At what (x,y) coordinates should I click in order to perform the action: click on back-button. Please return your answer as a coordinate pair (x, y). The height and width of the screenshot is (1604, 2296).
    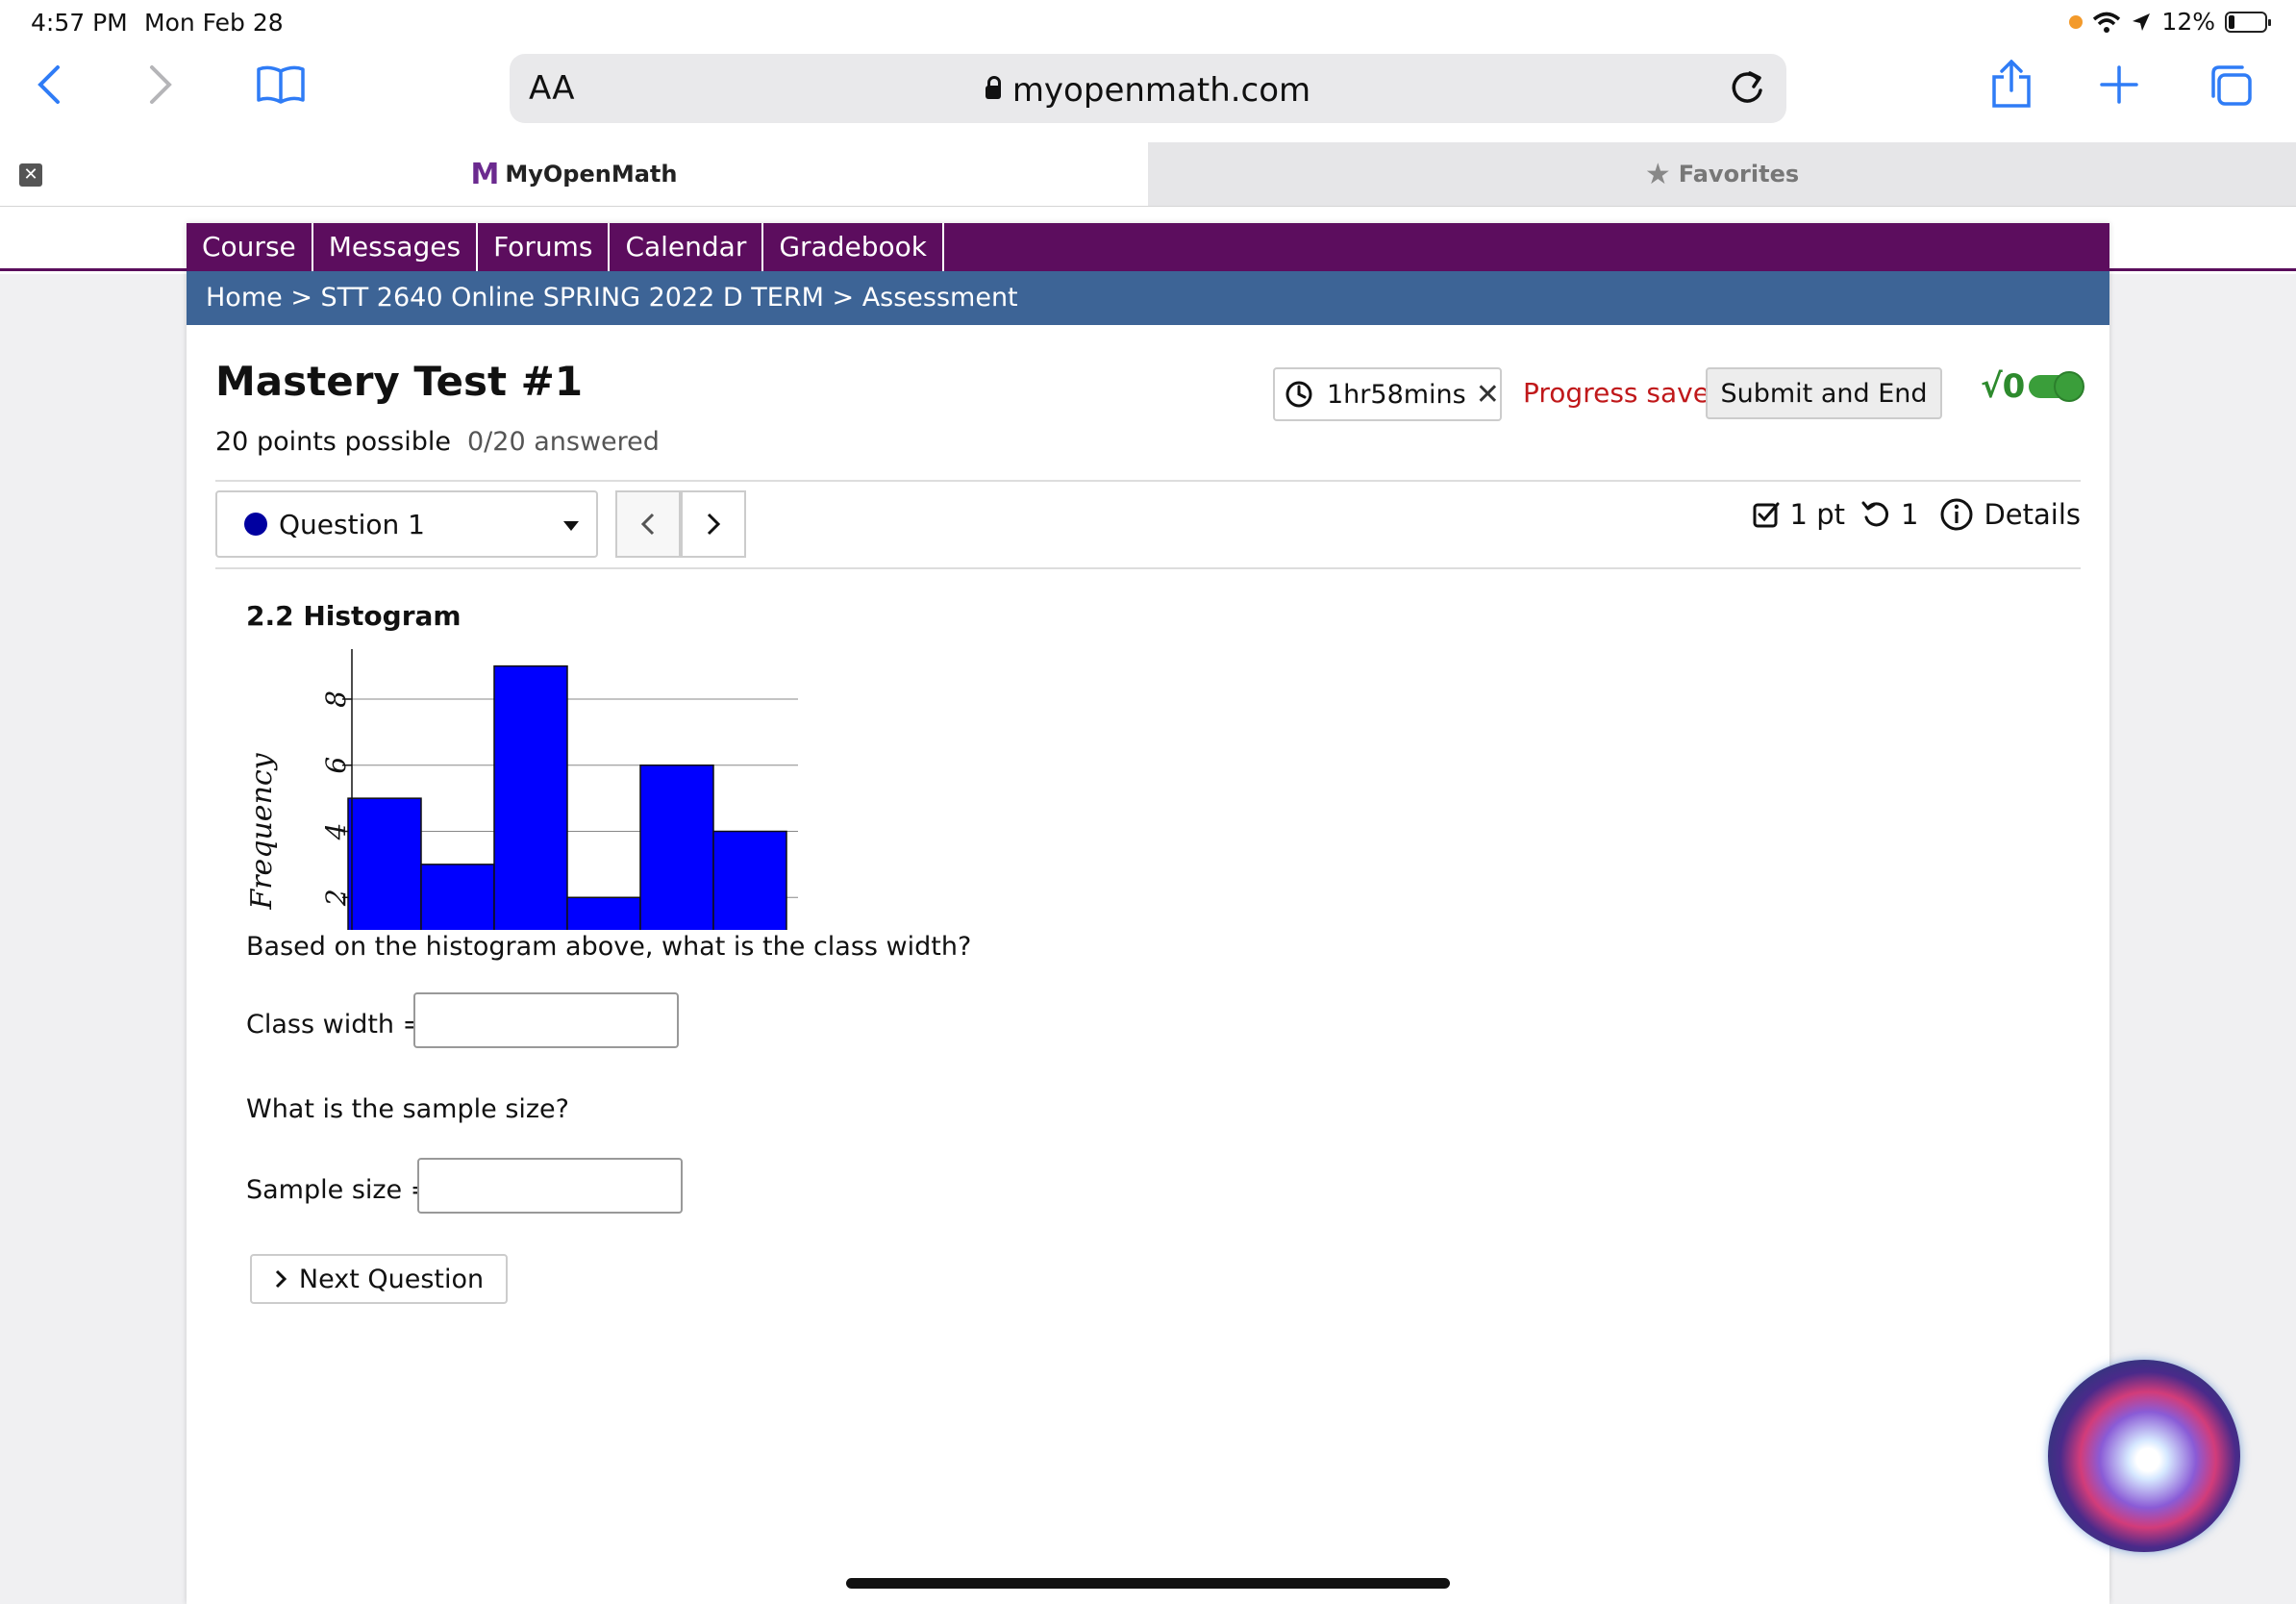
    Looking at the image, I should click on (49, 84).